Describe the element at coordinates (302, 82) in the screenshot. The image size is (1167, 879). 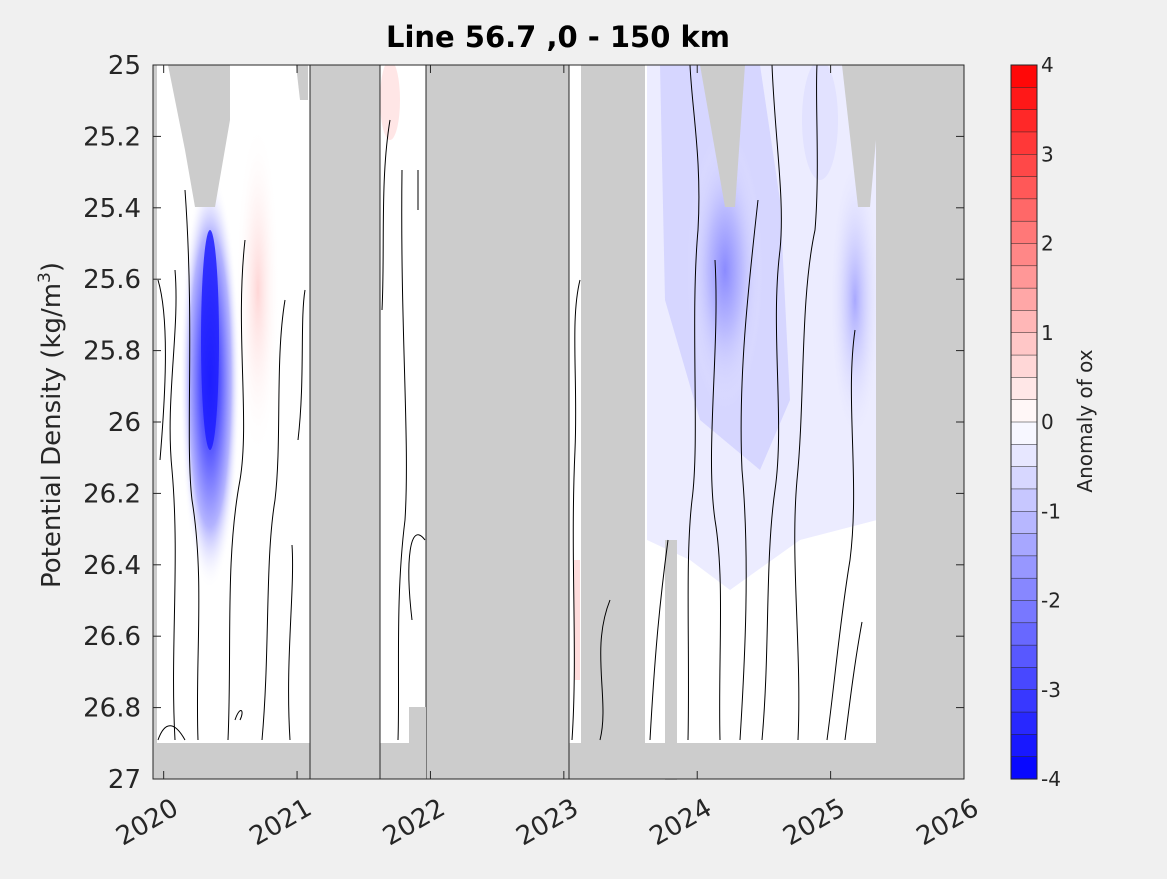
I see `no-data-top-2021` at that location.